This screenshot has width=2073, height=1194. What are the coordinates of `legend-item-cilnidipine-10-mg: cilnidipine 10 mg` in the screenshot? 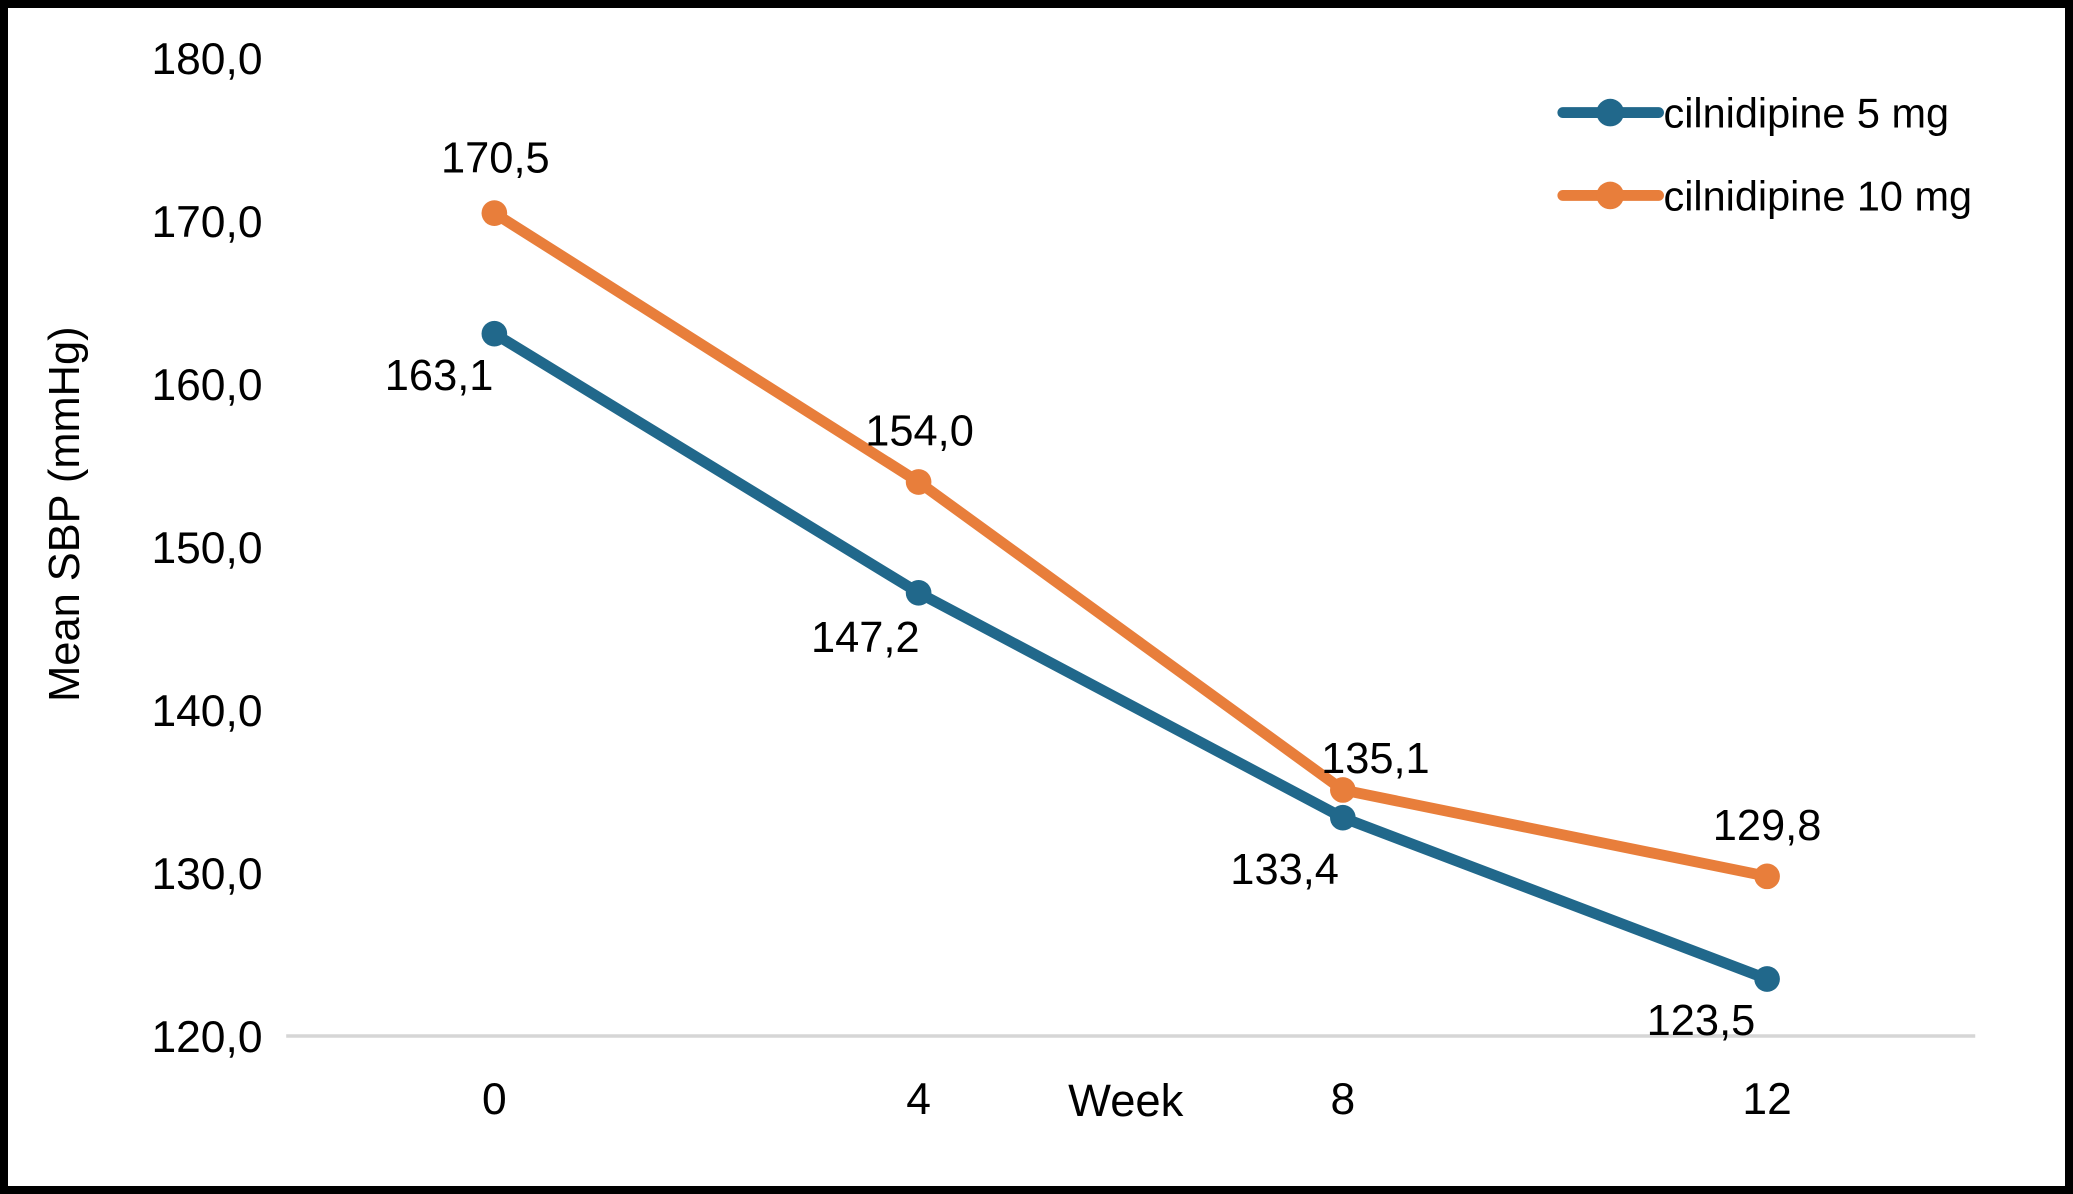 It's located at (1764, 195).